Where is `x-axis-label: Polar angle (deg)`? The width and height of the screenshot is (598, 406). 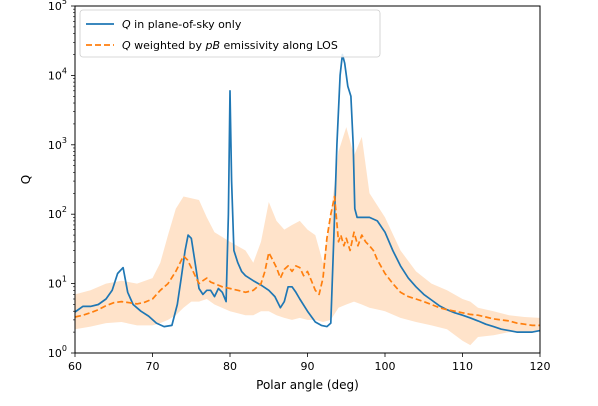 x-axis-label: Polar angle (deg) is located at coordinates (307, 385).